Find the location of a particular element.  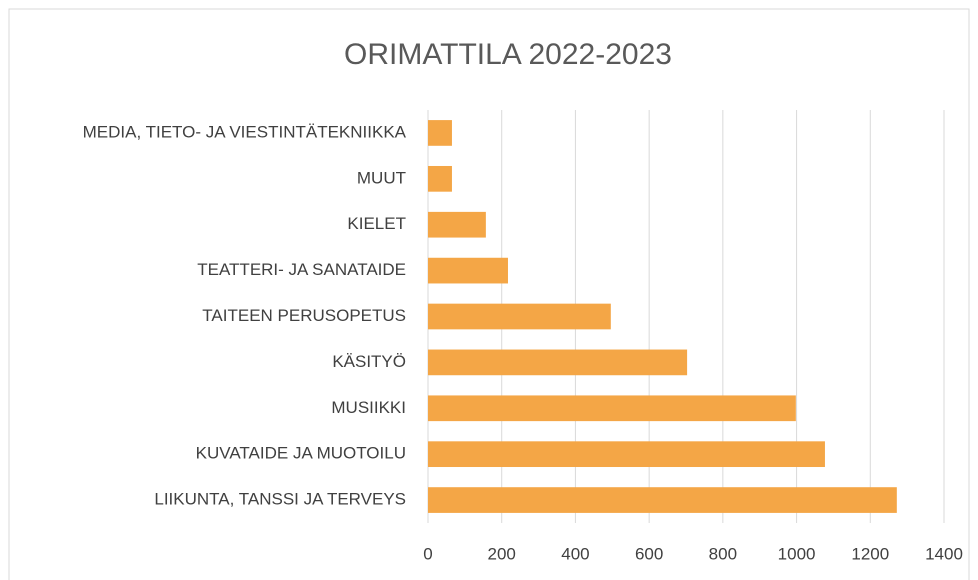

x-tick-label: 1200 is located at coordinates (870, 553).